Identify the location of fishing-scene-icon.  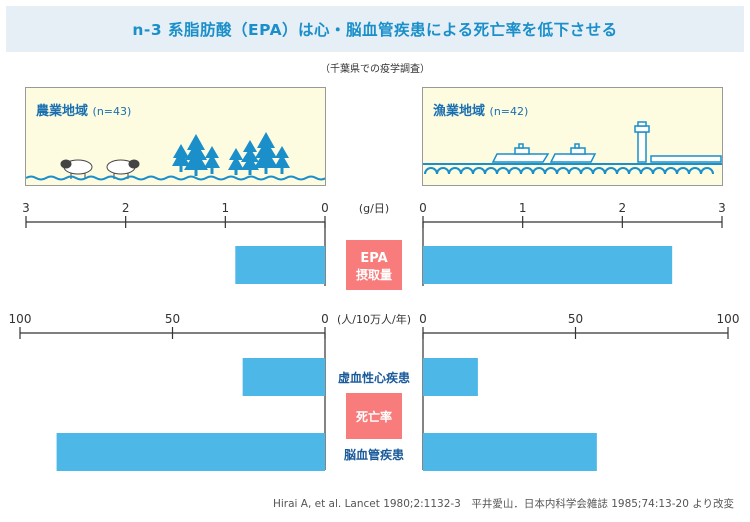
(572, 148).